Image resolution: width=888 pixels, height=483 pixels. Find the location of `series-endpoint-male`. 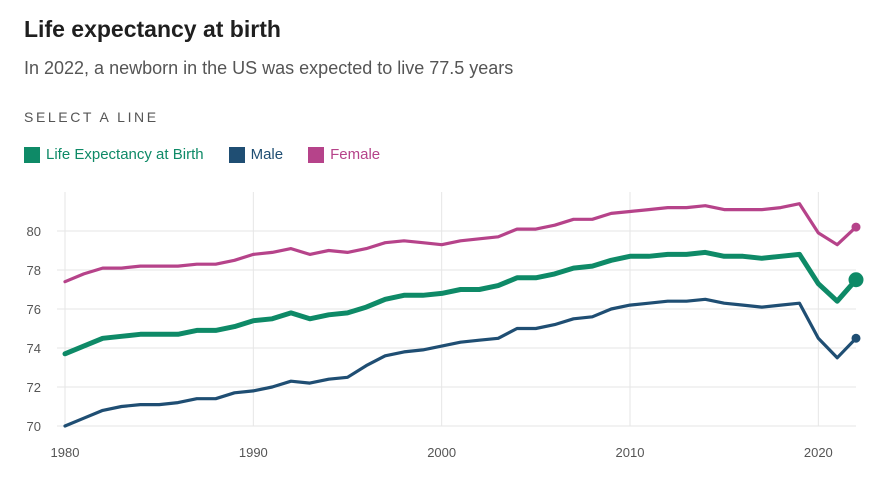

series-endpoint-male is located at coordinates (856, 338).